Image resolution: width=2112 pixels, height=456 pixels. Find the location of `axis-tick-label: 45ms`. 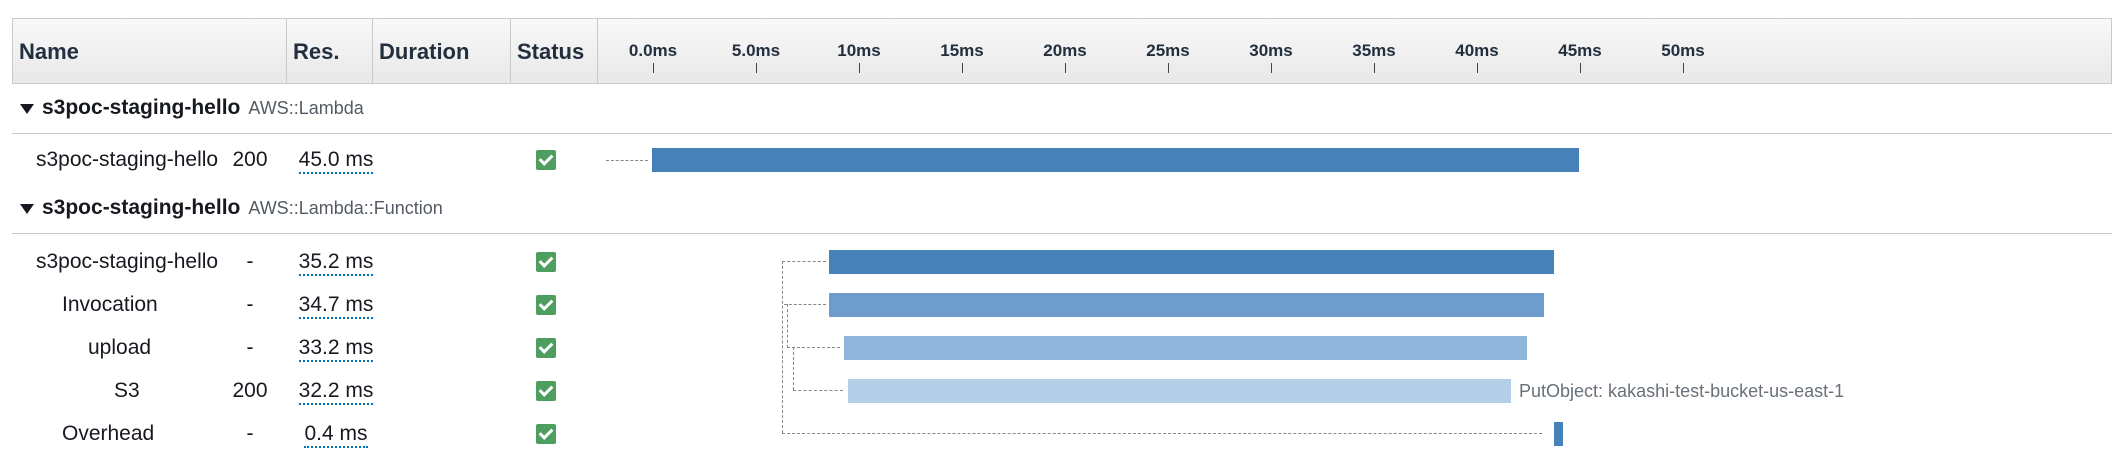

axis-tick-label: 45ms is located at coordinates (1580, 50).